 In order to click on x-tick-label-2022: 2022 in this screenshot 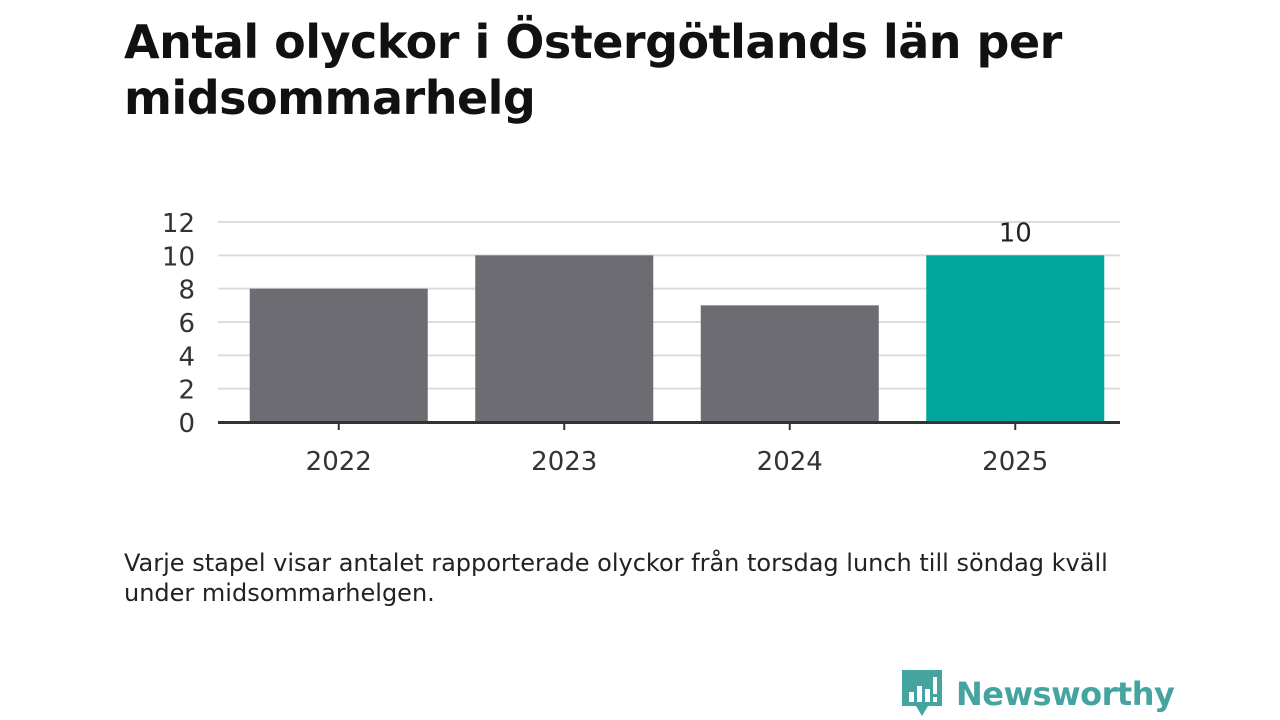, I will do `click(339, 462)`.